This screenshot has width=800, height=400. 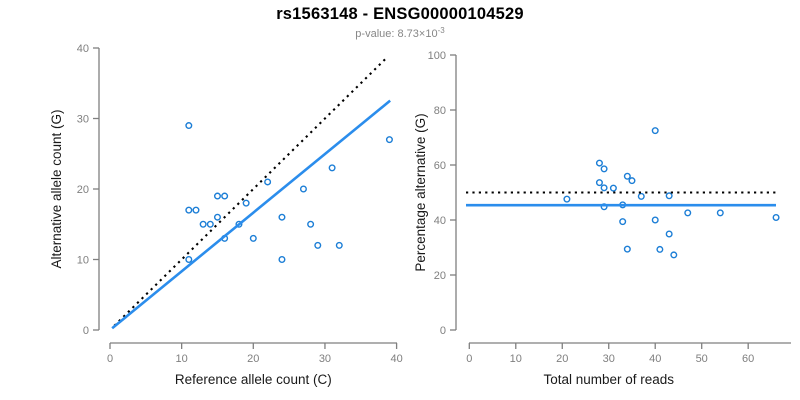 What do you see at coordinates (56, 188) in the screenshot?
I see `y-axis-label: Alternative allele count (G)` at bounding box center [56, 188].